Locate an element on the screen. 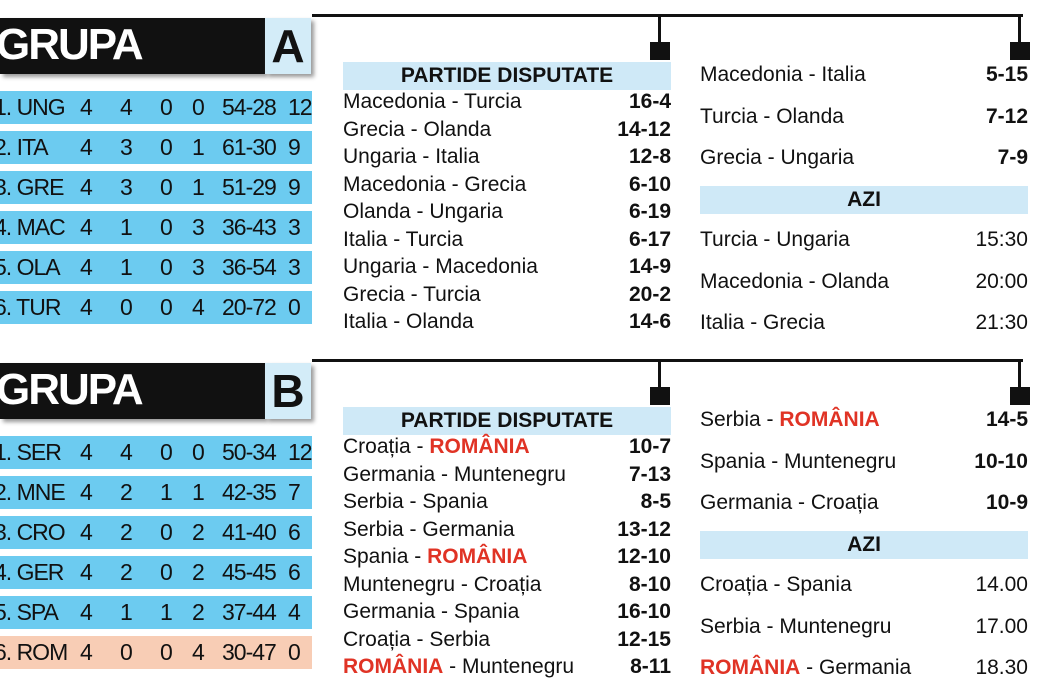 The image size is (1050, 700). standings-cell: 1. UNG is located at coordinates (33, 107).